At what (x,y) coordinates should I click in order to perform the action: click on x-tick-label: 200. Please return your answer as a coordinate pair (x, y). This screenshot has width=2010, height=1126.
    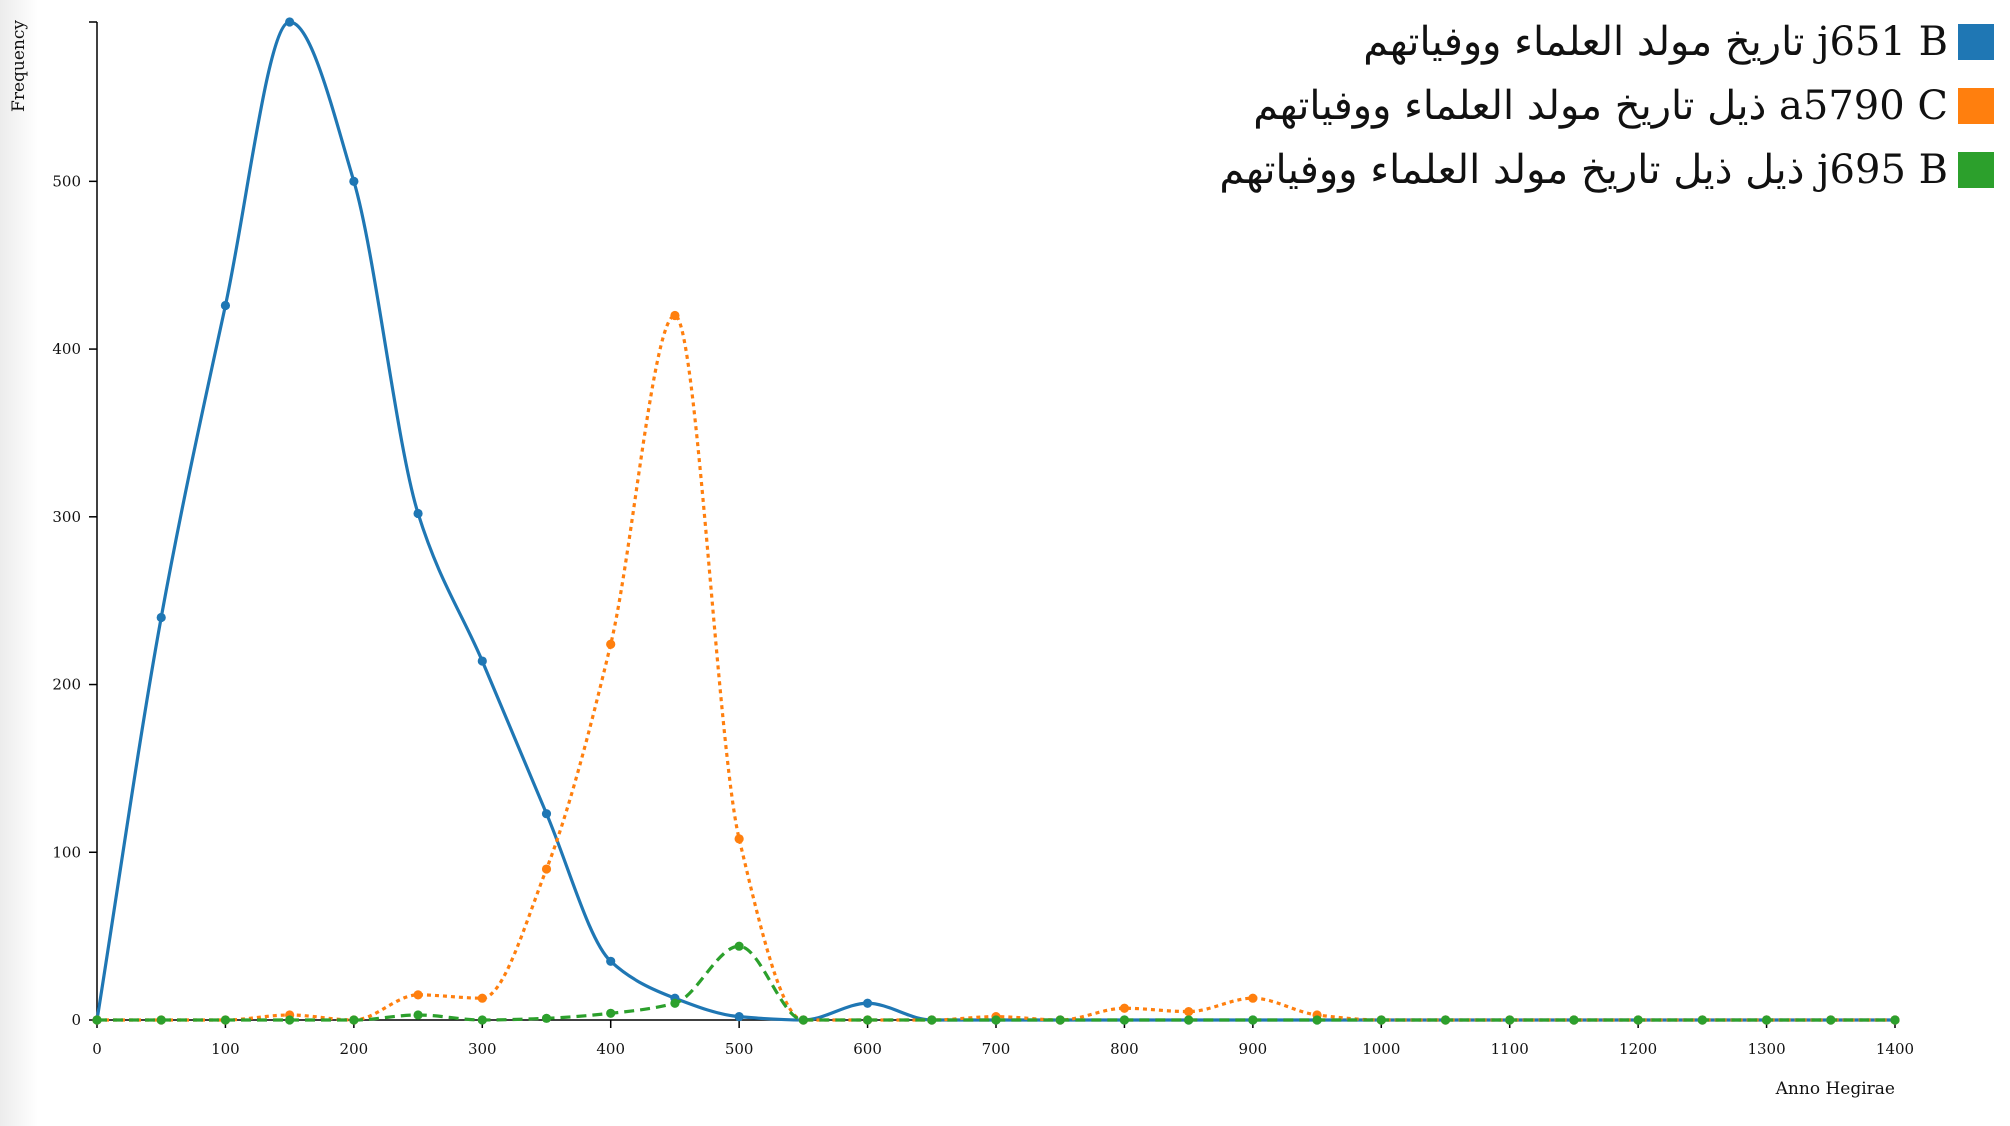
    Looking at the image, I should click on (354, 1049).